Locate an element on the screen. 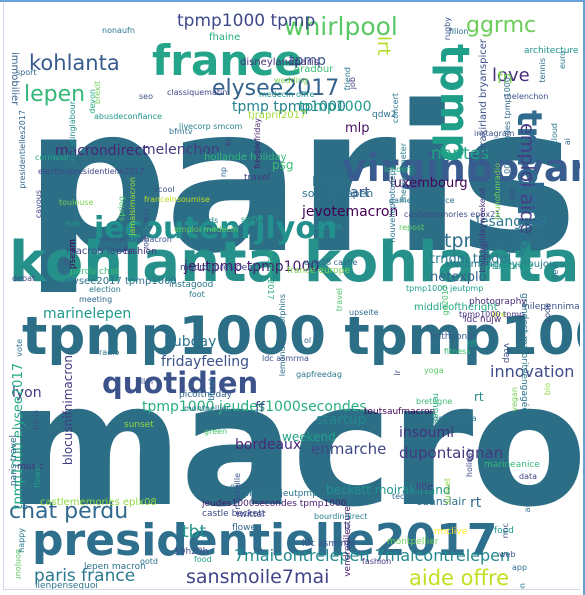 Image resolution: width=585 pixels, height=595 pixels. word-31: rt is located at coordinates (479, 397).